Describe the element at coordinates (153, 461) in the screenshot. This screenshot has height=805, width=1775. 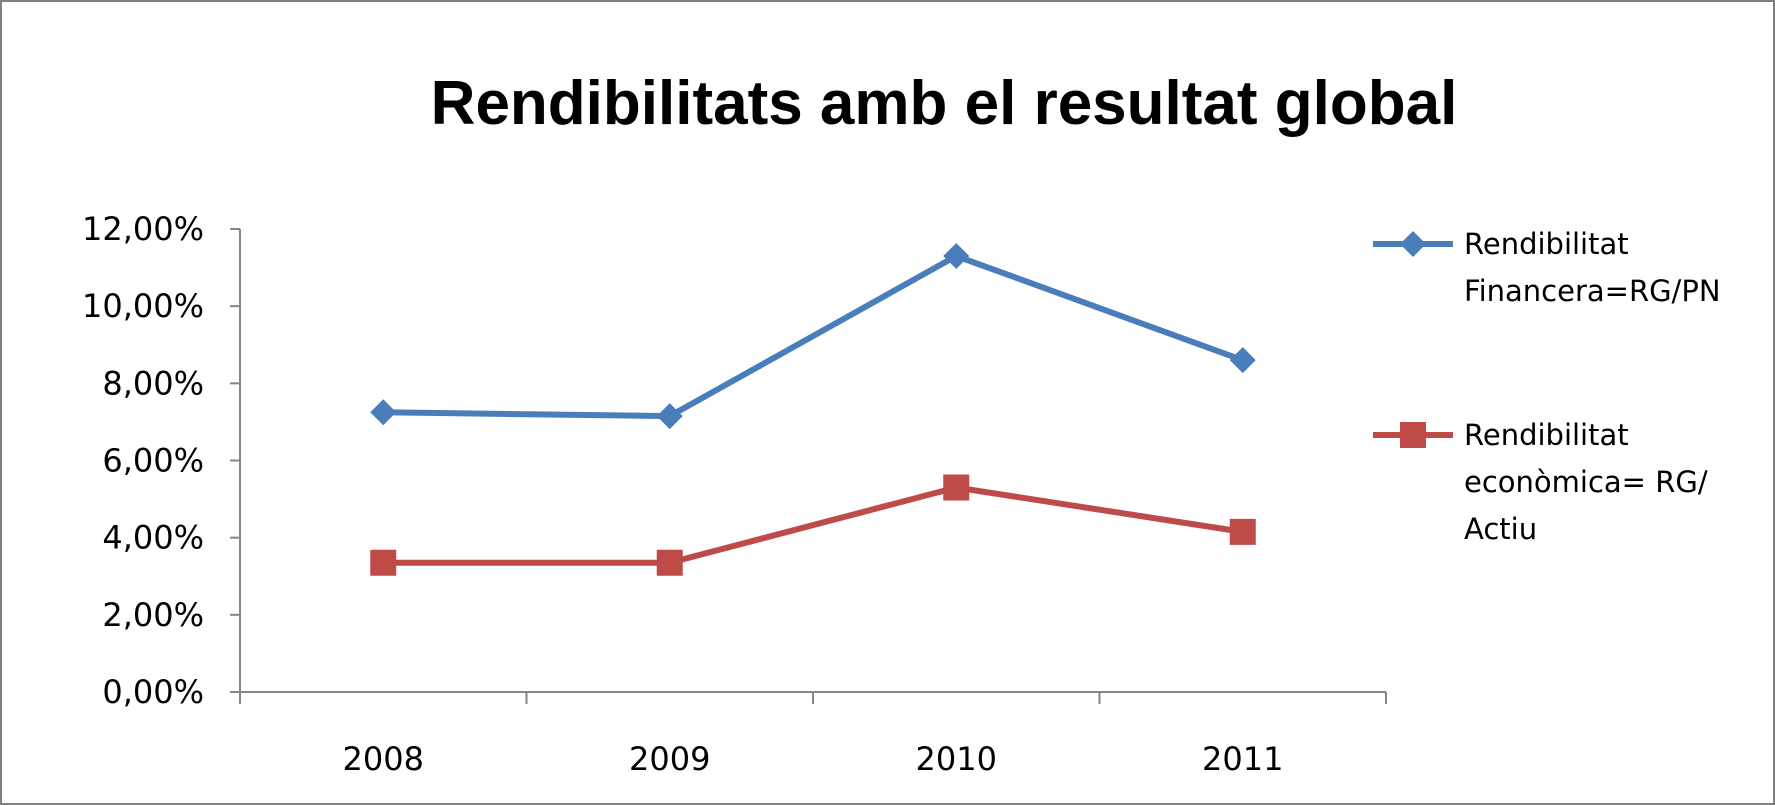
I see `y-tick-label: 6,00%` at that location.